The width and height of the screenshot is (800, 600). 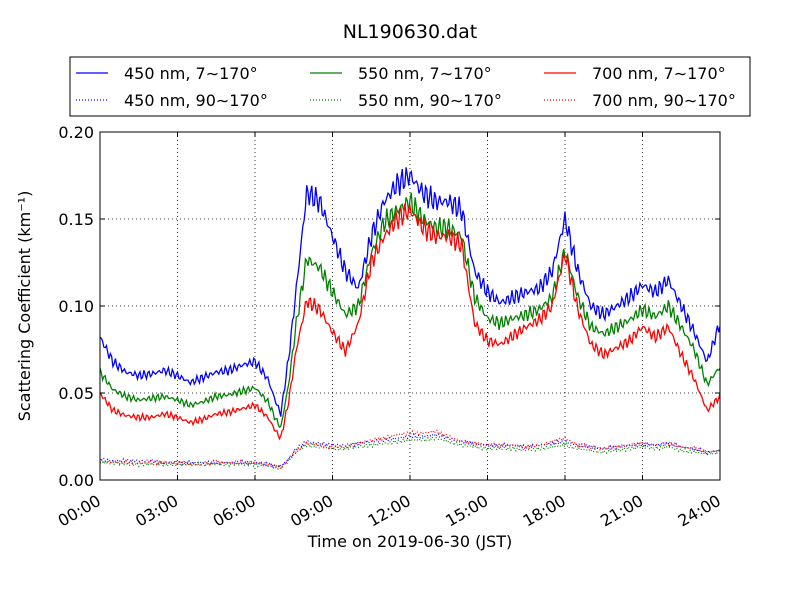 I want to click on x-tick-label: 24:00, so click(x=699, y=511).